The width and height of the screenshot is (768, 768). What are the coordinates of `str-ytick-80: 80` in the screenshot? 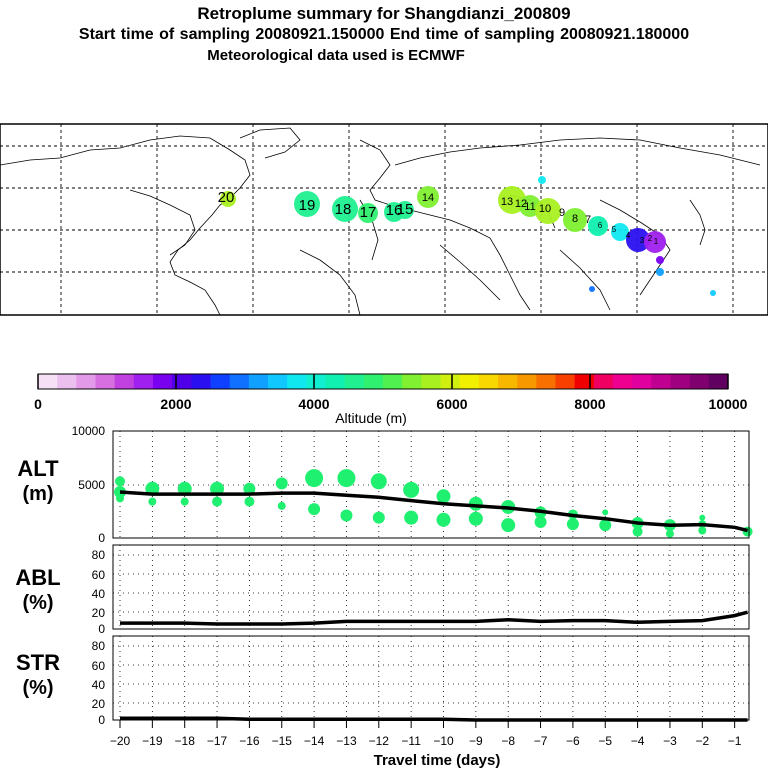 It's located at (99, 646).